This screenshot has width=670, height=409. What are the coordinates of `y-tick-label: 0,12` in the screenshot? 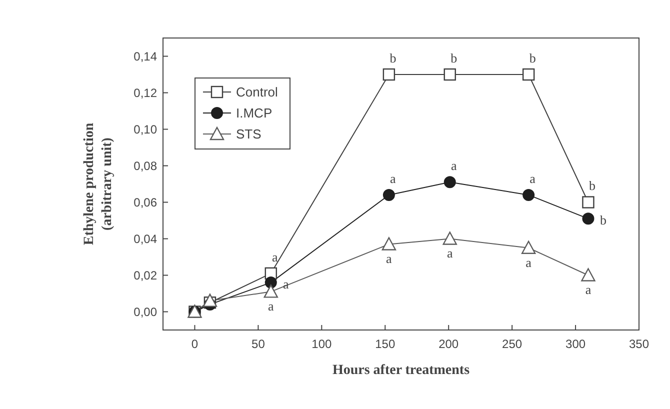 It's located at (146, 93).